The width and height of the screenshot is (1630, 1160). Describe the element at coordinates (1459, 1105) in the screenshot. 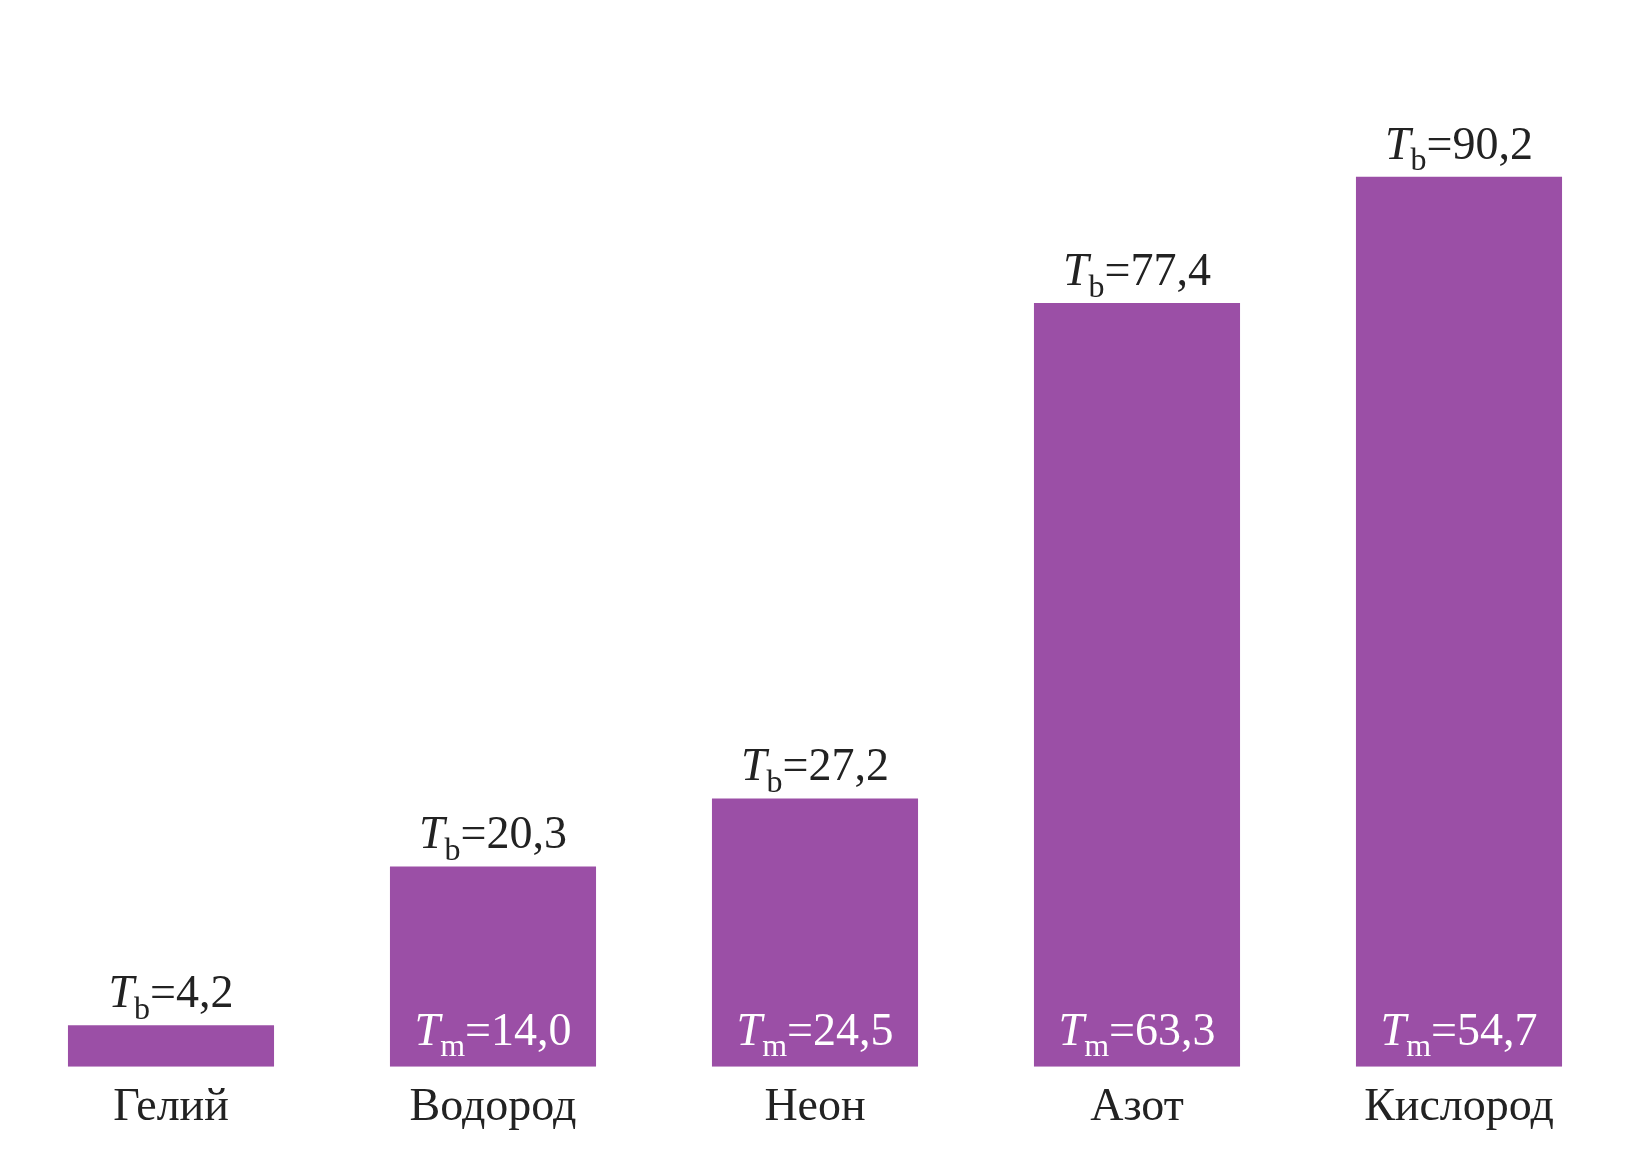

I see `x-tick-label: Кислород` at that location.